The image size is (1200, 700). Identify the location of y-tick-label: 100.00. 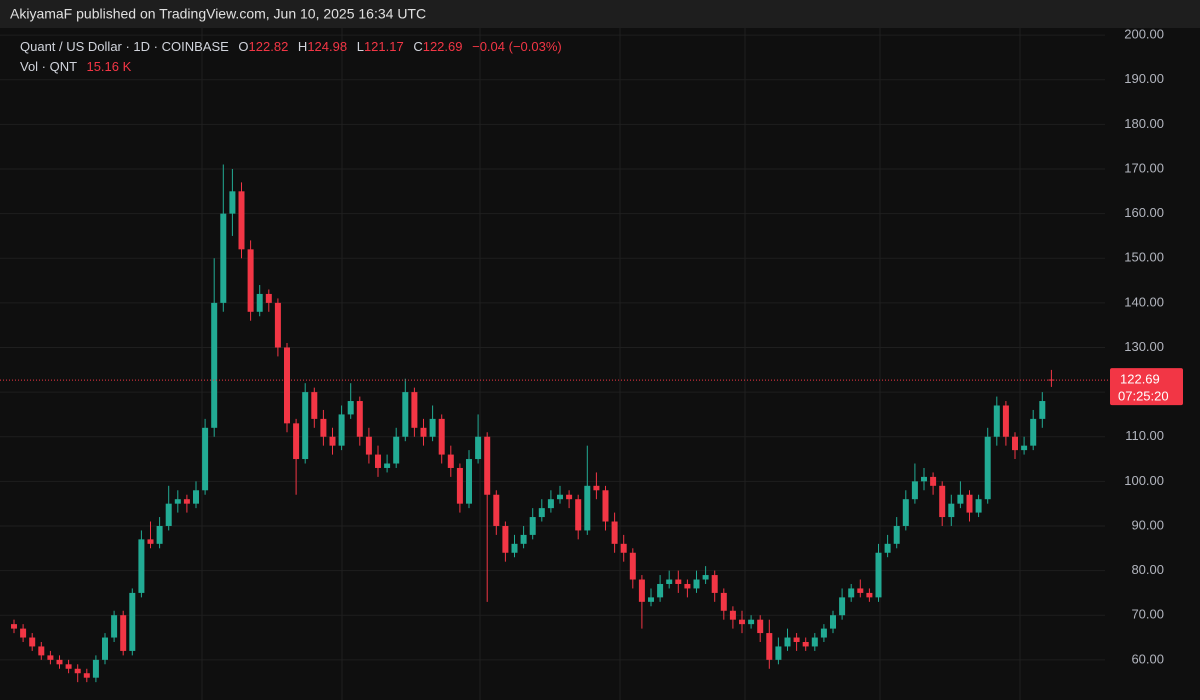
(1144, 480).